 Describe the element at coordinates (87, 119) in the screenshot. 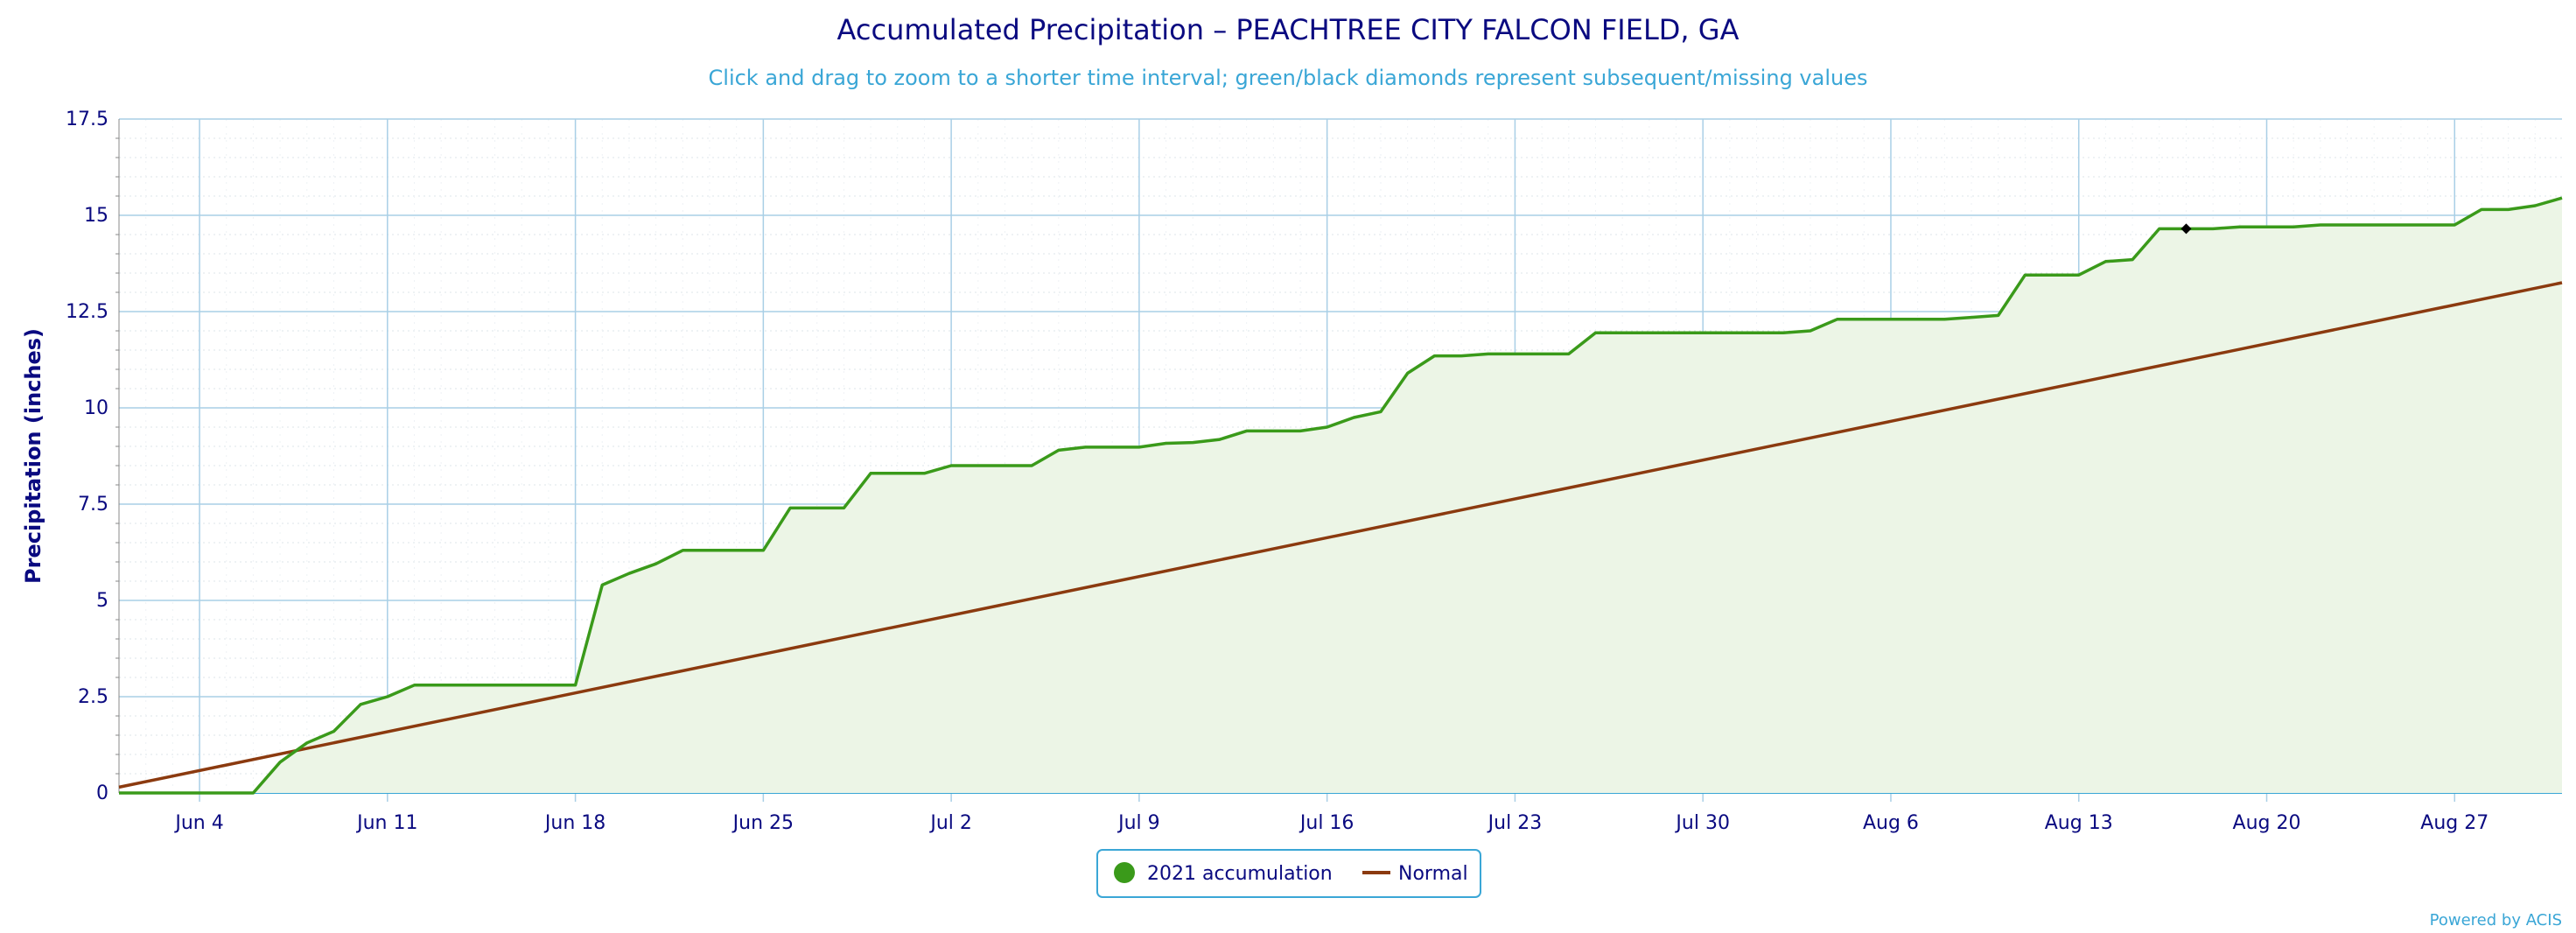

I see `y-tick-label: 17.5` at that location.